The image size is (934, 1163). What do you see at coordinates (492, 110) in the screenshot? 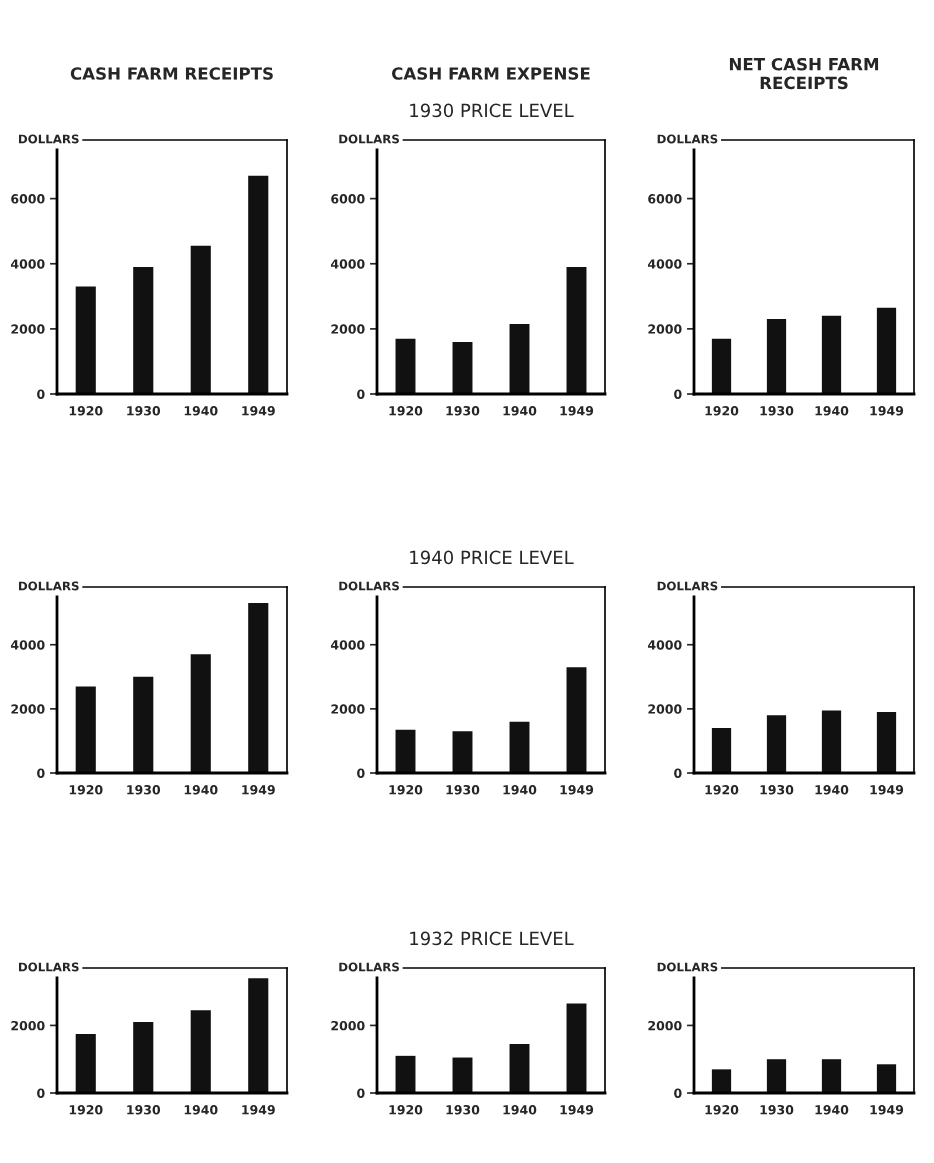
I see `chart-subtitle: 1930 PRICE LEVEL` at bounding box center [492, 110].